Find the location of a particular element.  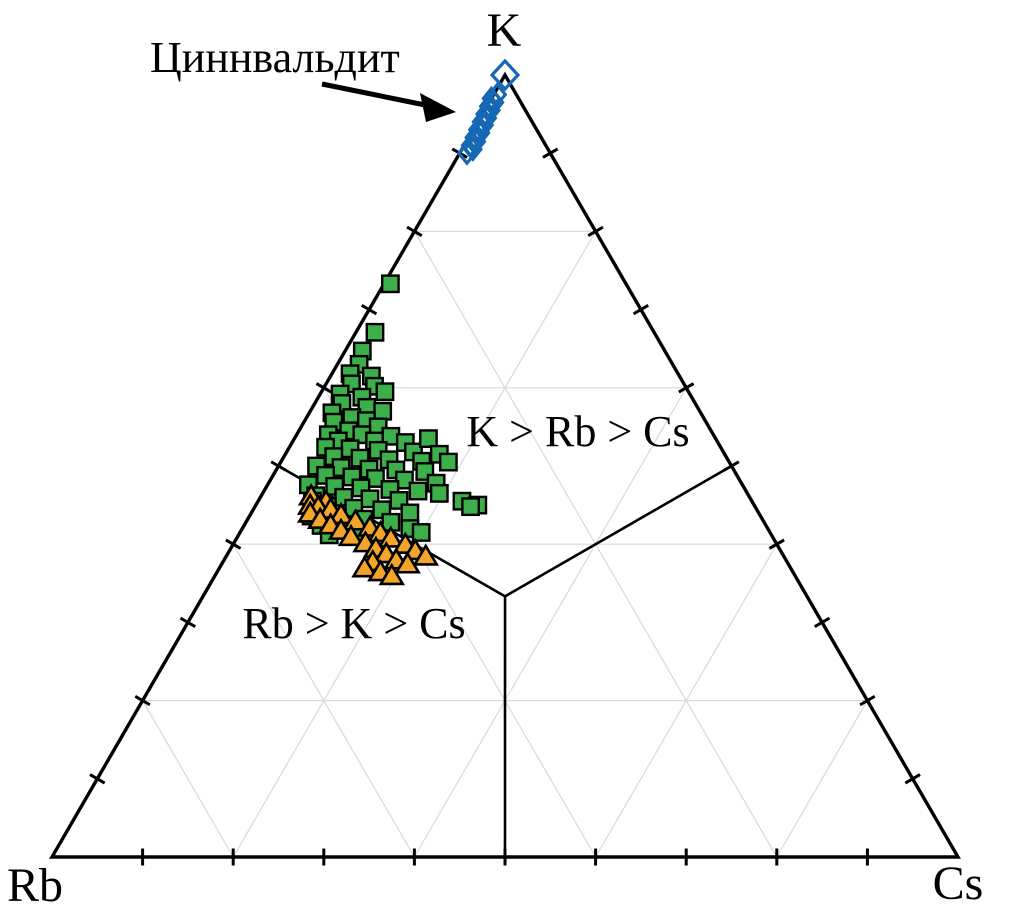

series-triangles-orange is located at coordinates (368, 534).